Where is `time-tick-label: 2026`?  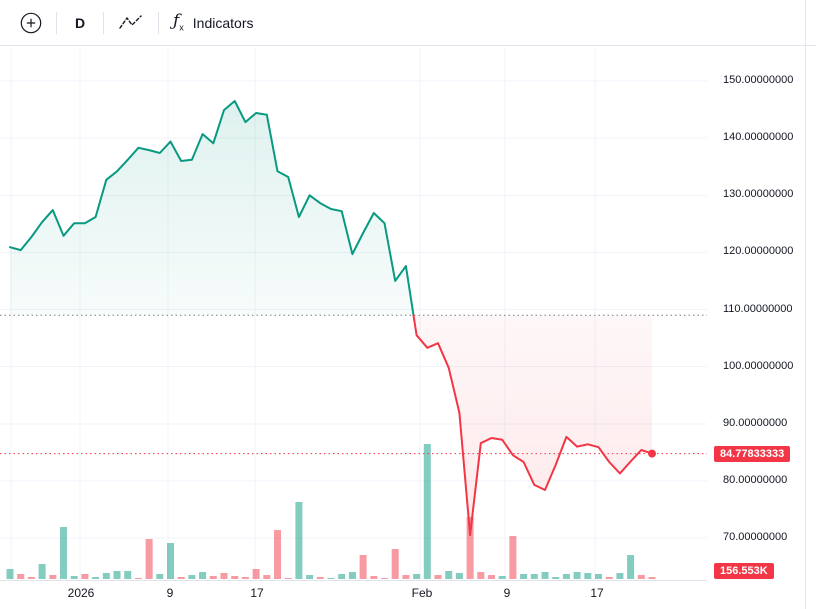
time-tick-label: 2026 is located at coordinates (81, 593).